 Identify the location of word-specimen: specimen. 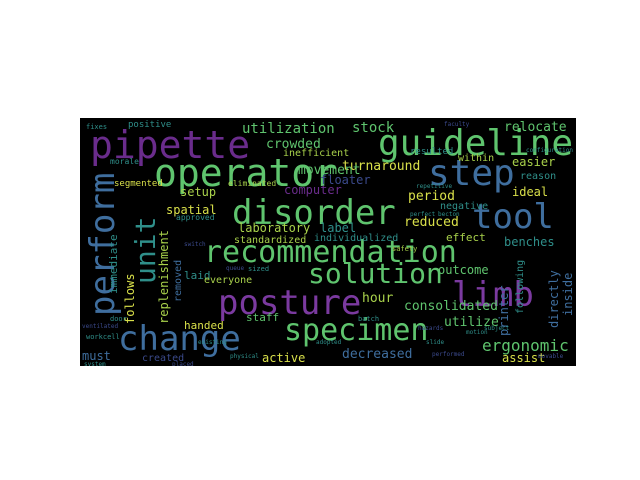
(356, 330).